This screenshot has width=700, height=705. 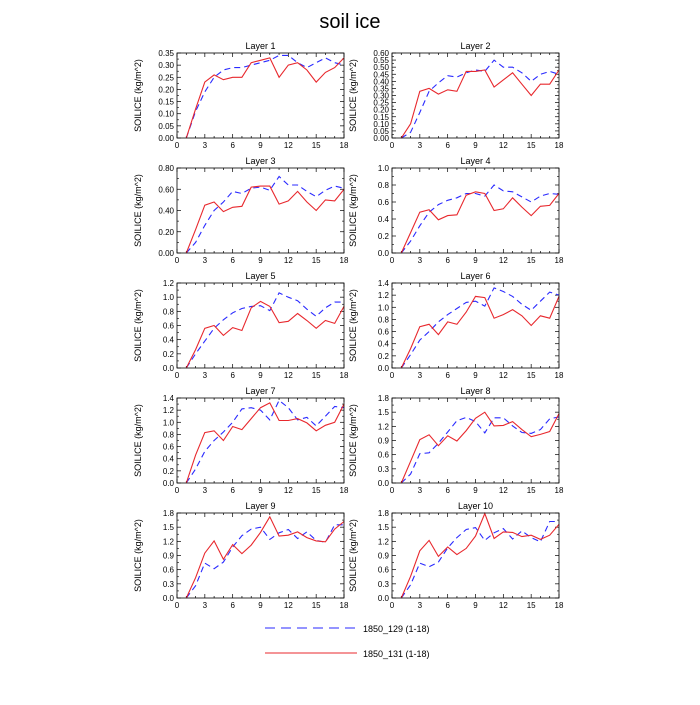 I want to click on layer-3-ylabel: SOILICE (kg/m^2), so click(x=138, y=210).